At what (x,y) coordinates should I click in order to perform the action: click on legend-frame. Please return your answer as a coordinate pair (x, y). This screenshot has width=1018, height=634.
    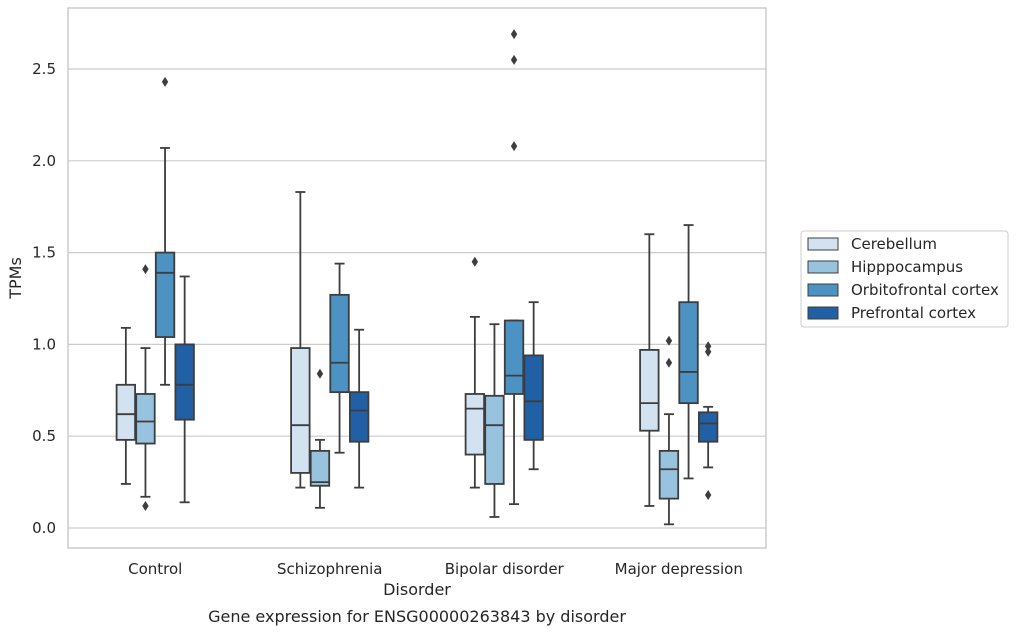
    Looking at the image, I should click on (904, 279).